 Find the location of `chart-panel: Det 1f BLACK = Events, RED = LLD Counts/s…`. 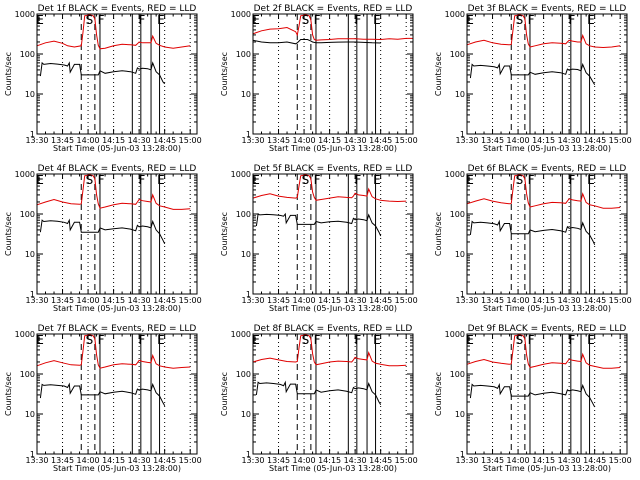

chart-panel: Det 1f BLACK = Events, RED = LLD Counts/s… is located at coordinates (103, 78).